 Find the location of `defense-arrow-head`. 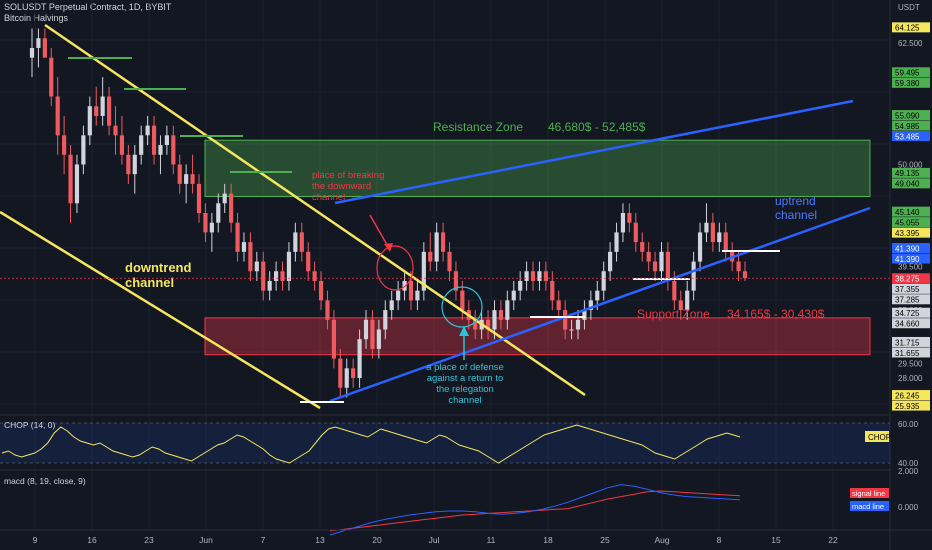

defense-arrow-head is located at coordinates (464, 331).